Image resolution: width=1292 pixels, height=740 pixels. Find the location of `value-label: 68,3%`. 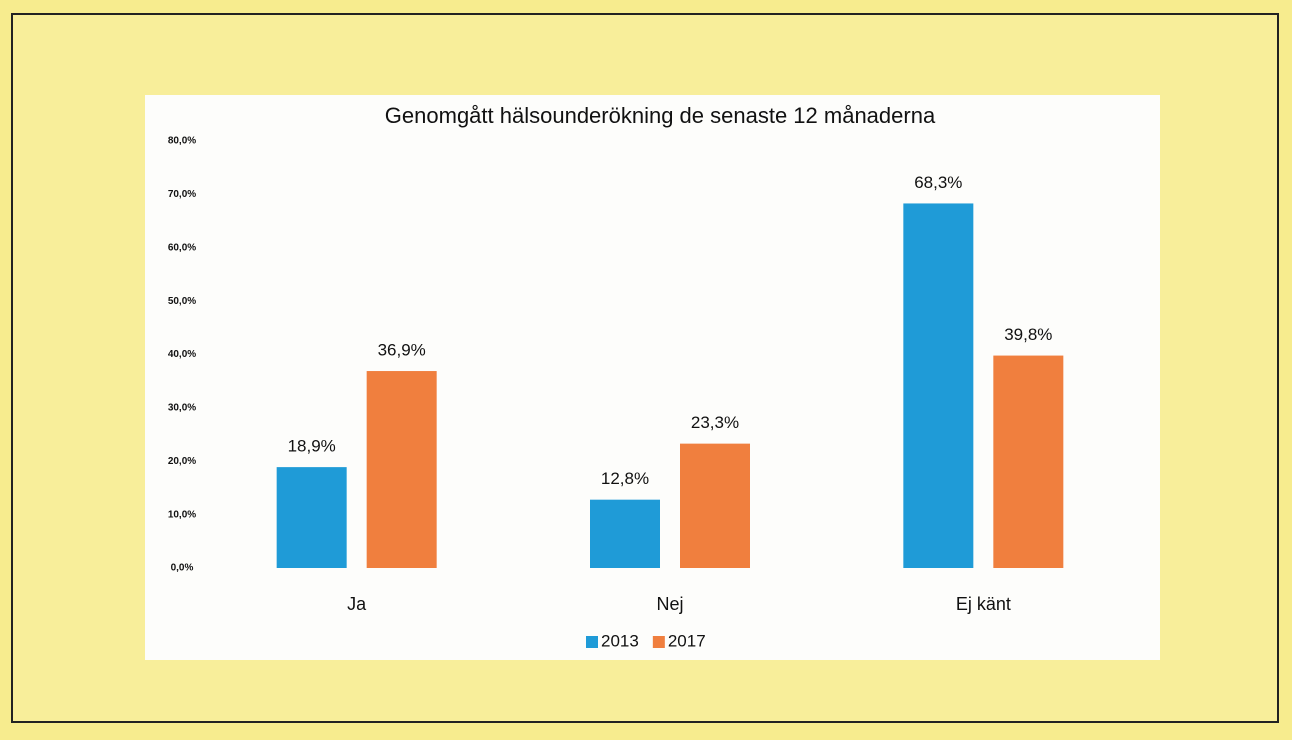

value-label: 68,3% is located at coordinates (938, 182).